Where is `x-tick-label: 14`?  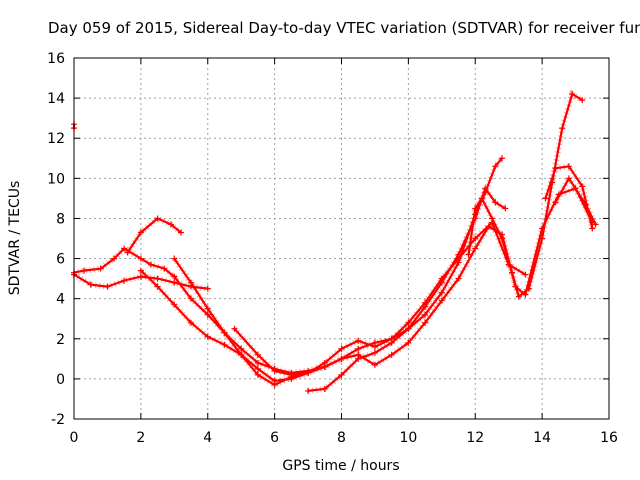
x-tick-label: 14 is located at coordinates (542, 438).